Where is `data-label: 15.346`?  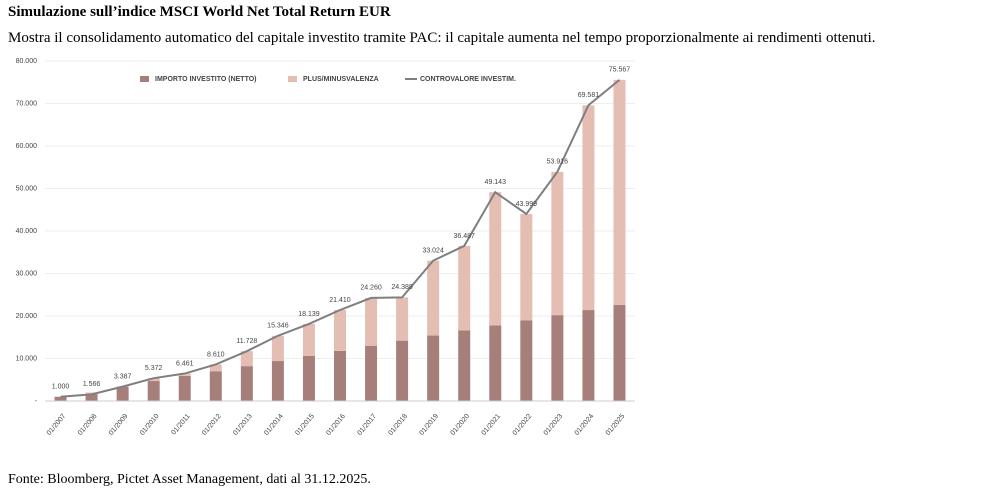 data-label: 15.346 is located at coordinates (278, 326).